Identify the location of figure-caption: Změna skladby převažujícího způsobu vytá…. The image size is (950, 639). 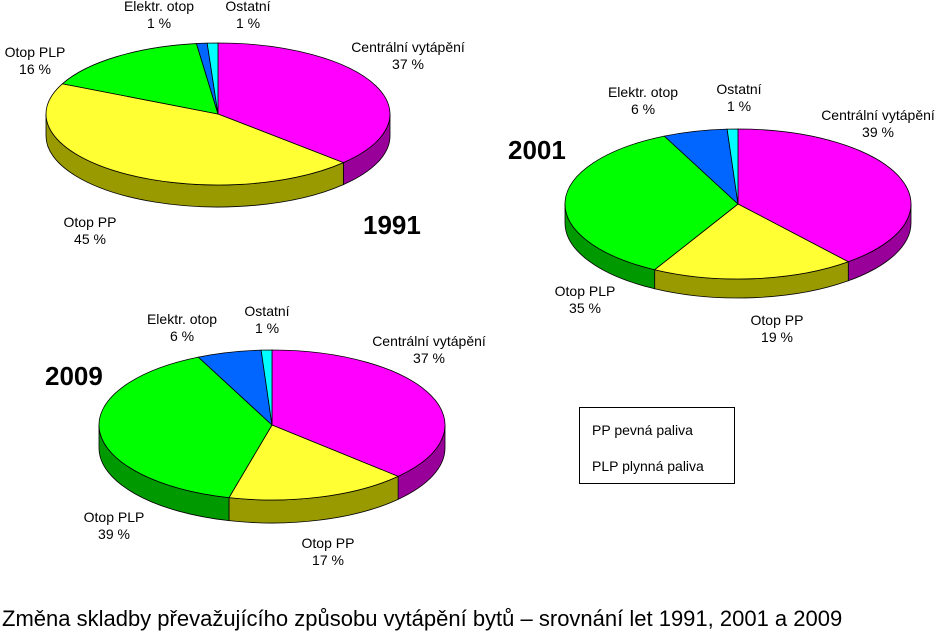
(422, 618).